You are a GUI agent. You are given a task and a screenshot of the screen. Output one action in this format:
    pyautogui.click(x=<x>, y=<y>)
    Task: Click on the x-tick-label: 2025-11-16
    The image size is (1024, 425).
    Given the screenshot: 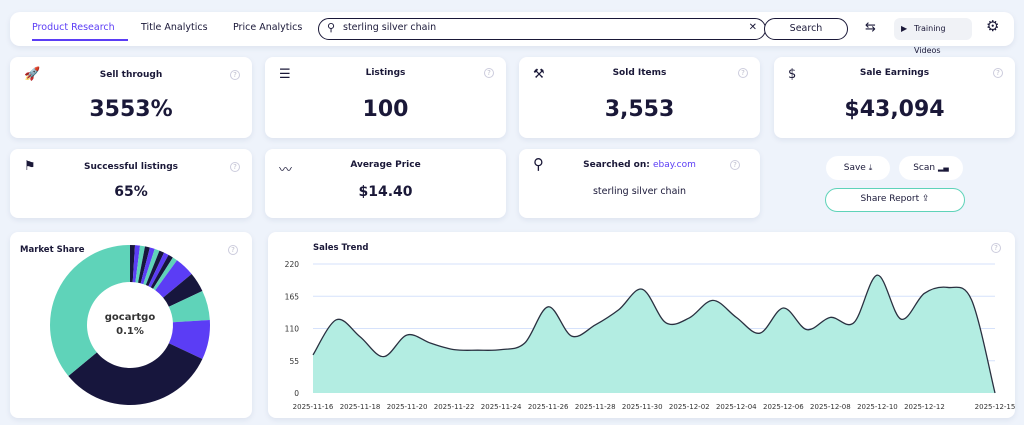 What is the action you would take?
    pyautogui.click(x=313, y=407)
    